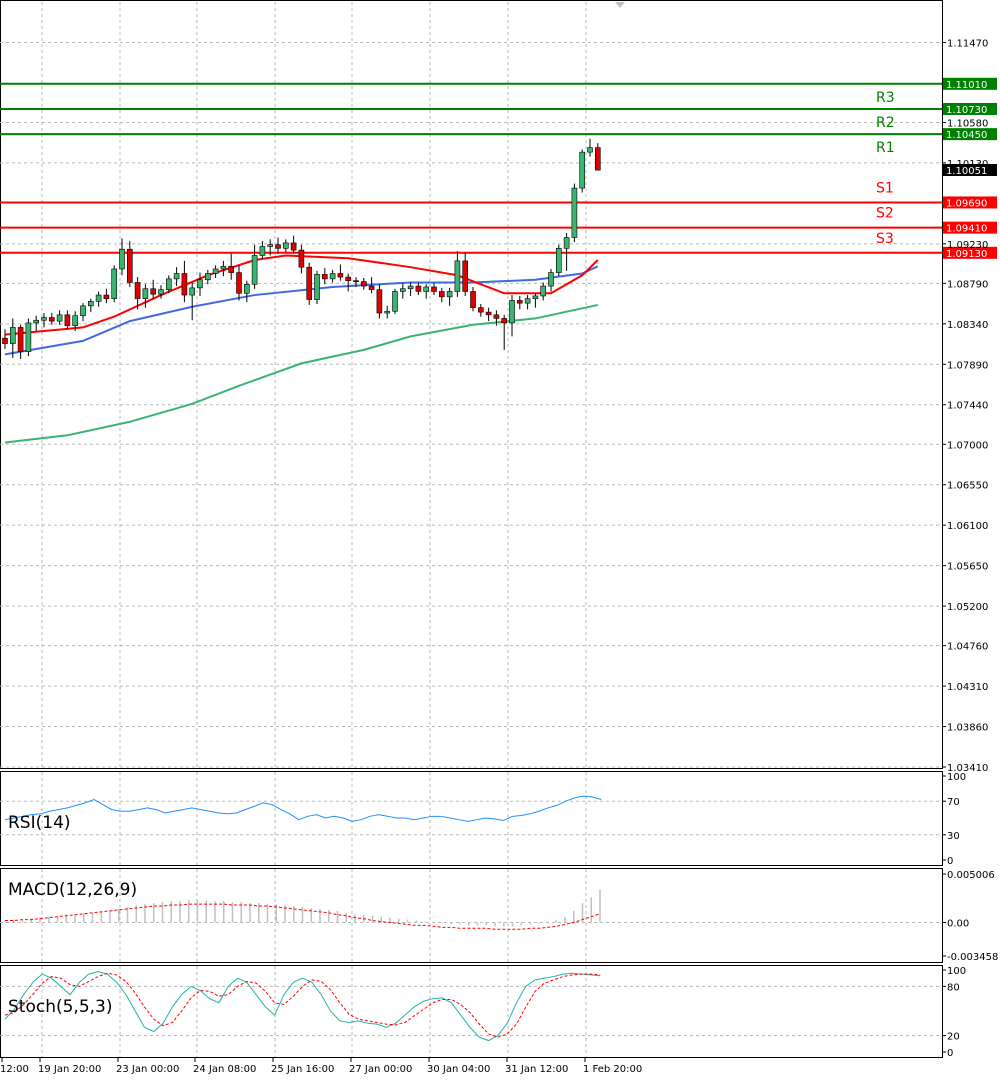 This screenshot has height=1087, width=1000. I want to click on price-tick-label: 1.09230, so click(967, 245).